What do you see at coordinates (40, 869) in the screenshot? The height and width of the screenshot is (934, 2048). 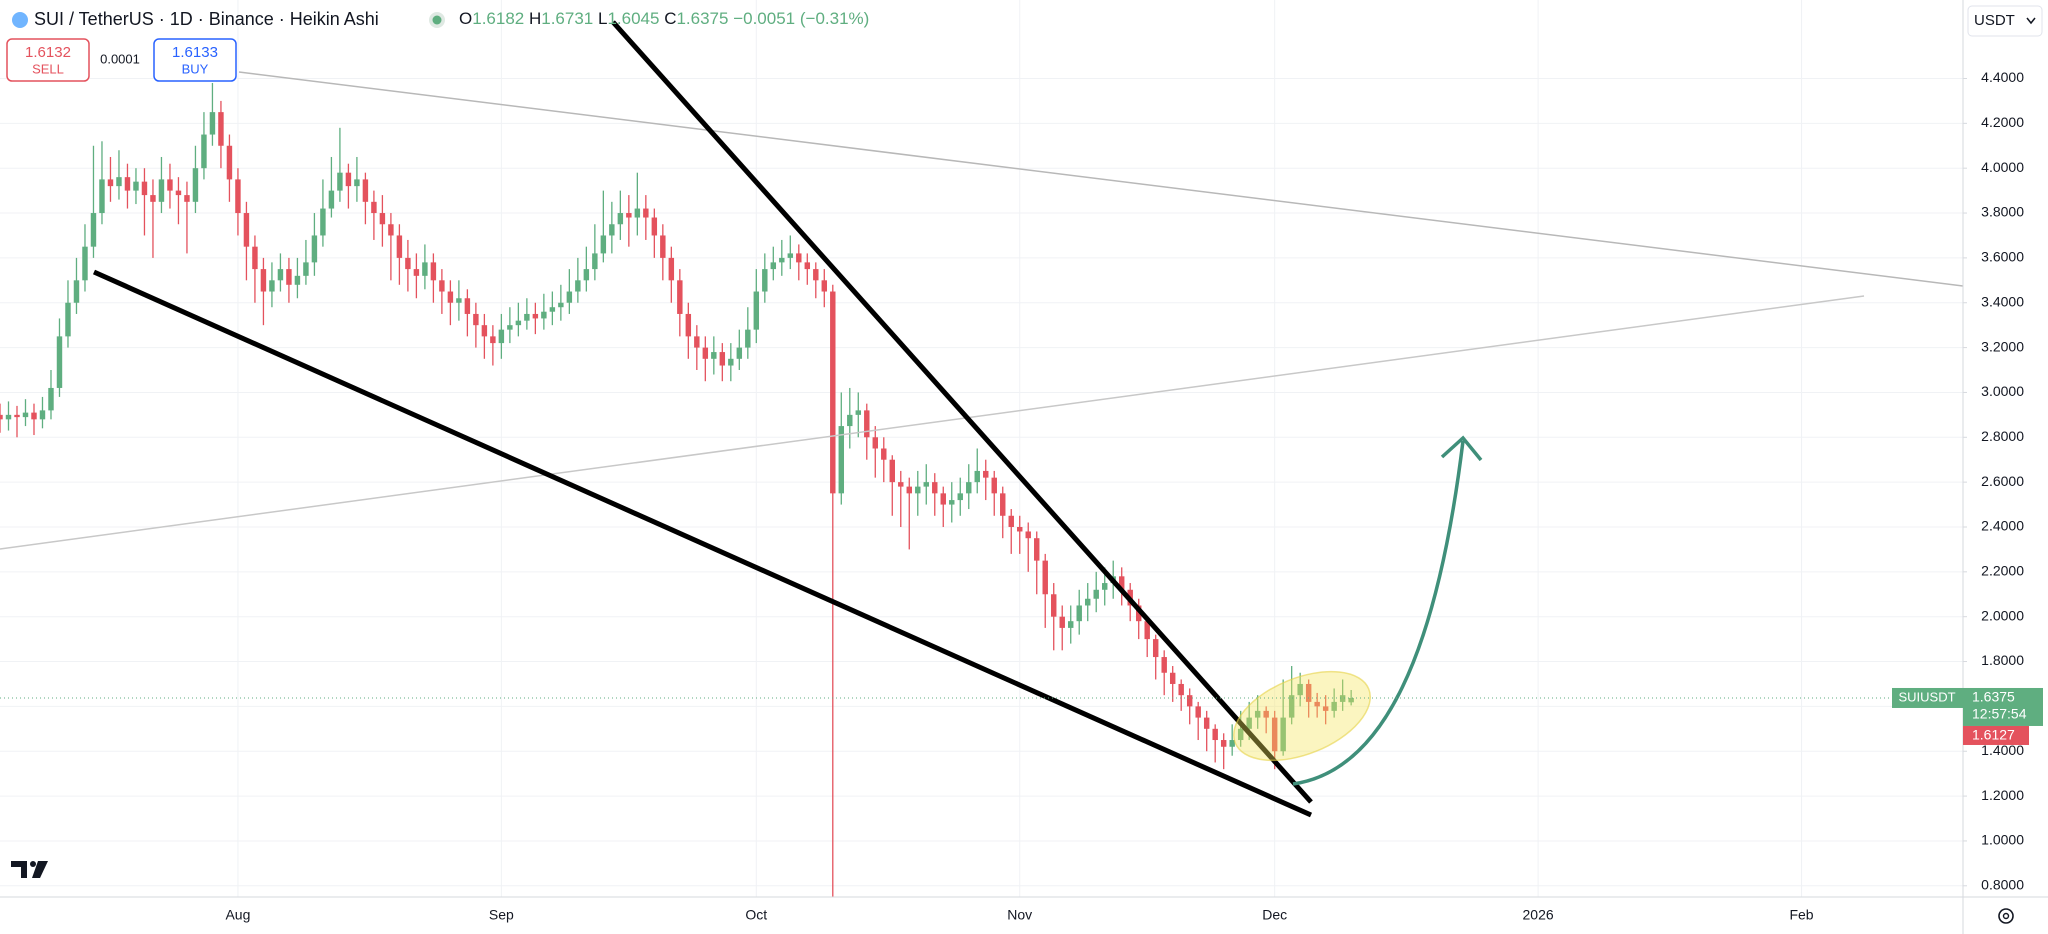 I see `logo-part` at bounding box center [40, 869].